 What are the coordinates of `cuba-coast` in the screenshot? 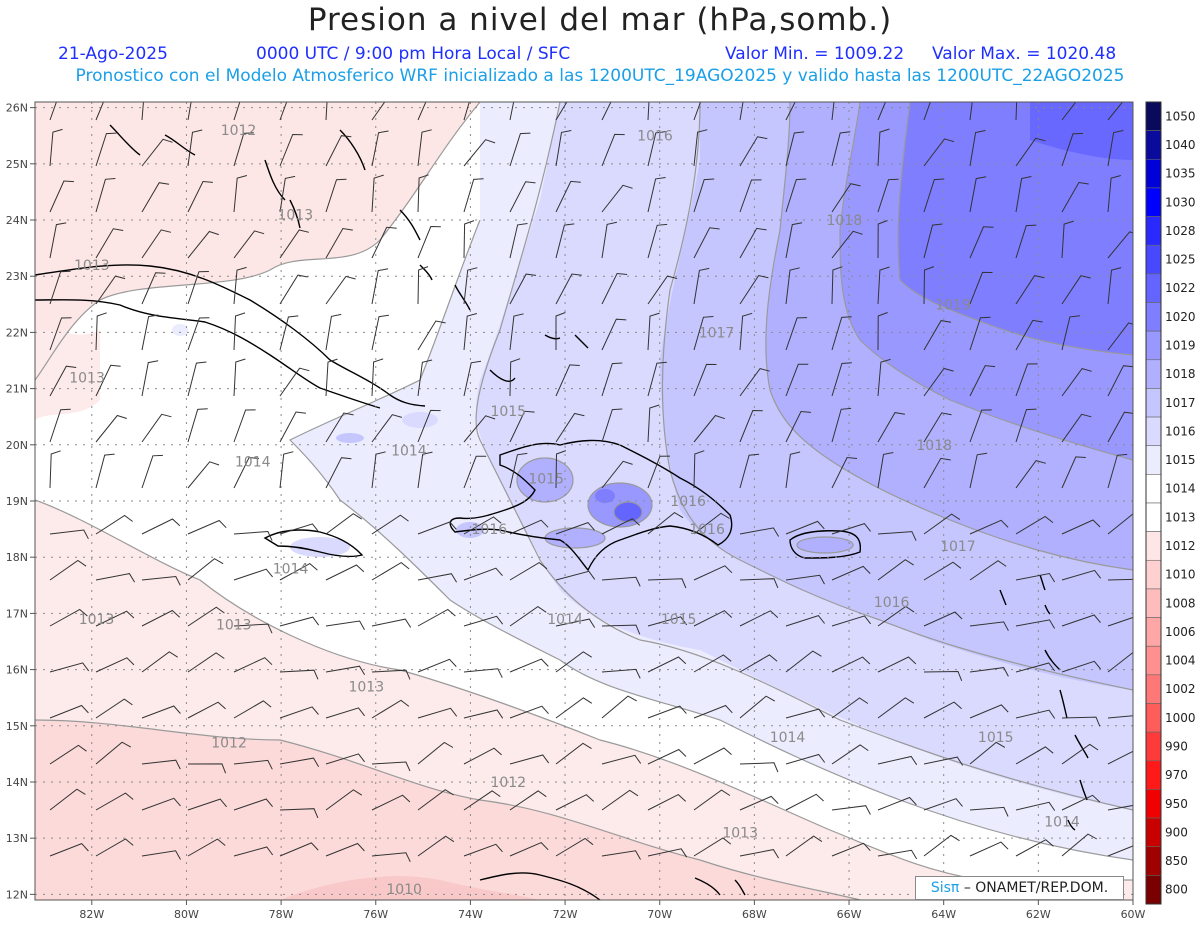 It's located at (230, 336).